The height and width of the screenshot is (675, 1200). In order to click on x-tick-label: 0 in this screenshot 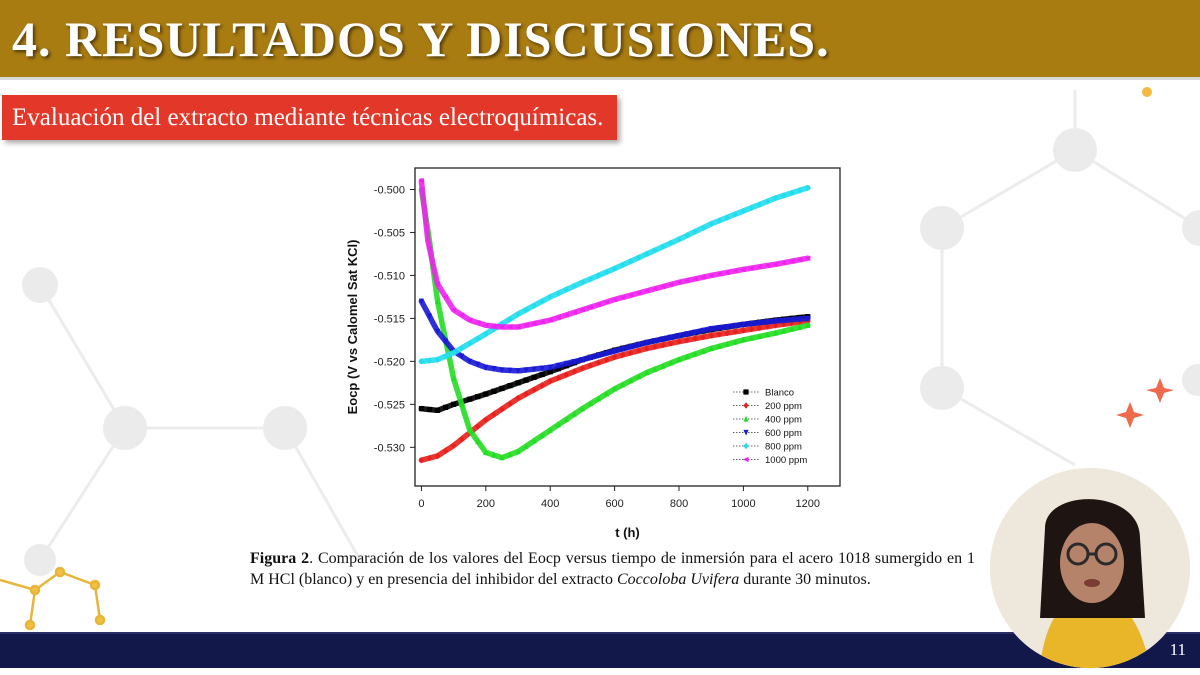, I will do `click(421, 504)`.